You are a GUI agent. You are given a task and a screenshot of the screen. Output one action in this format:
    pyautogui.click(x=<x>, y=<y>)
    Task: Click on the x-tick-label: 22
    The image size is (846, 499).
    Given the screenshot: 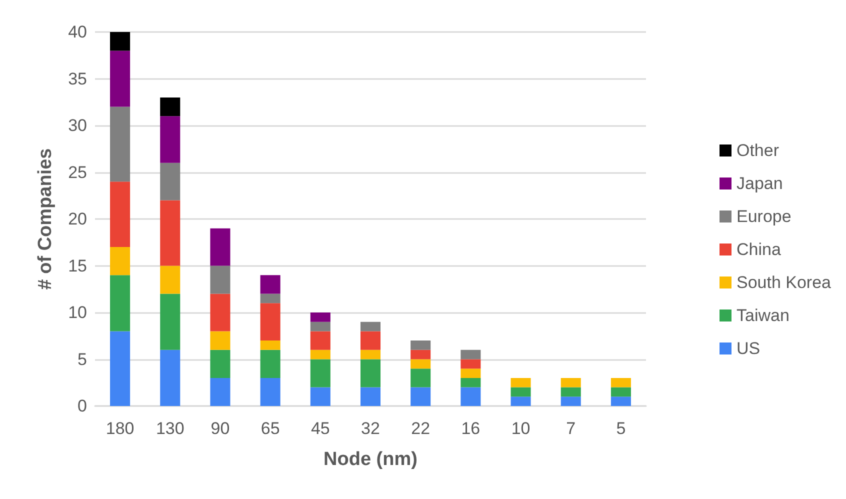 What is the action you would take?
    pyautogui.click(x=420, y=428)
    